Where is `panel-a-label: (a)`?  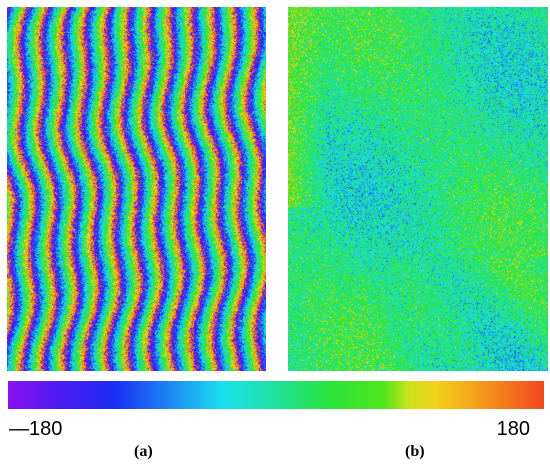
panel-a-label: (a) is located at coordinates (143, 451).